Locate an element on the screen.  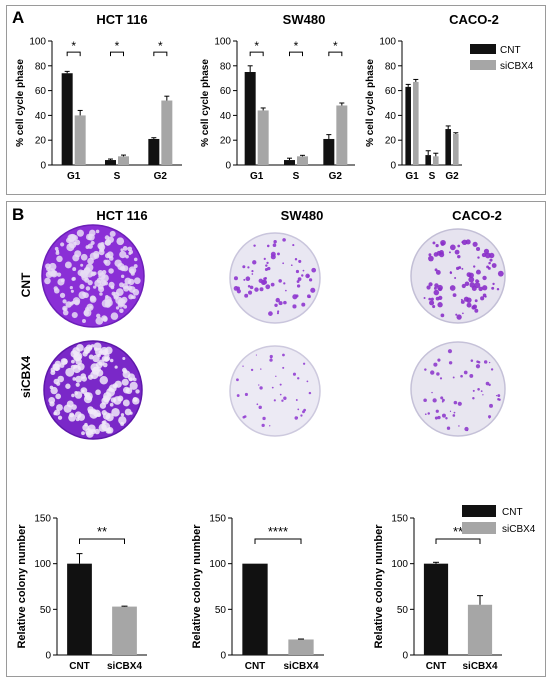
y-tick-label: 80 is located at coordinates (391, 66).